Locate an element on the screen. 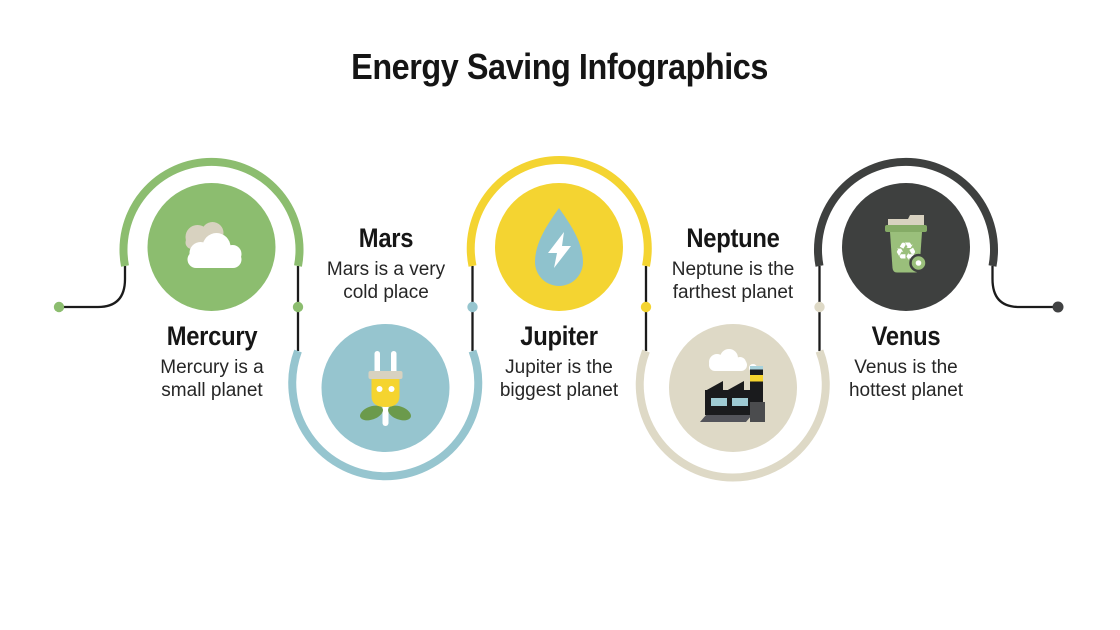 This screenshot has width=1120, height=630. item-description-neptune: Neptune is the farthest planet is located at coordinates (733, 281).